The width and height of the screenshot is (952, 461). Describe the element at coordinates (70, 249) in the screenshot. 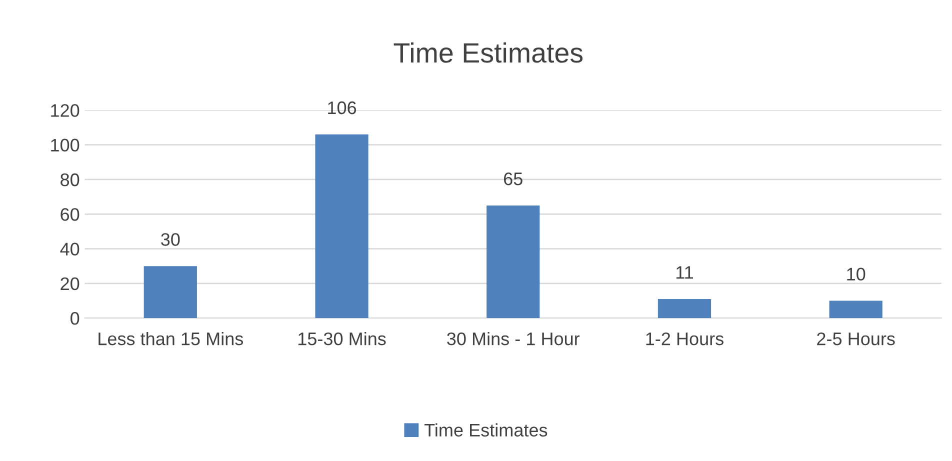

I see `y-tick-label: 40` at that location.